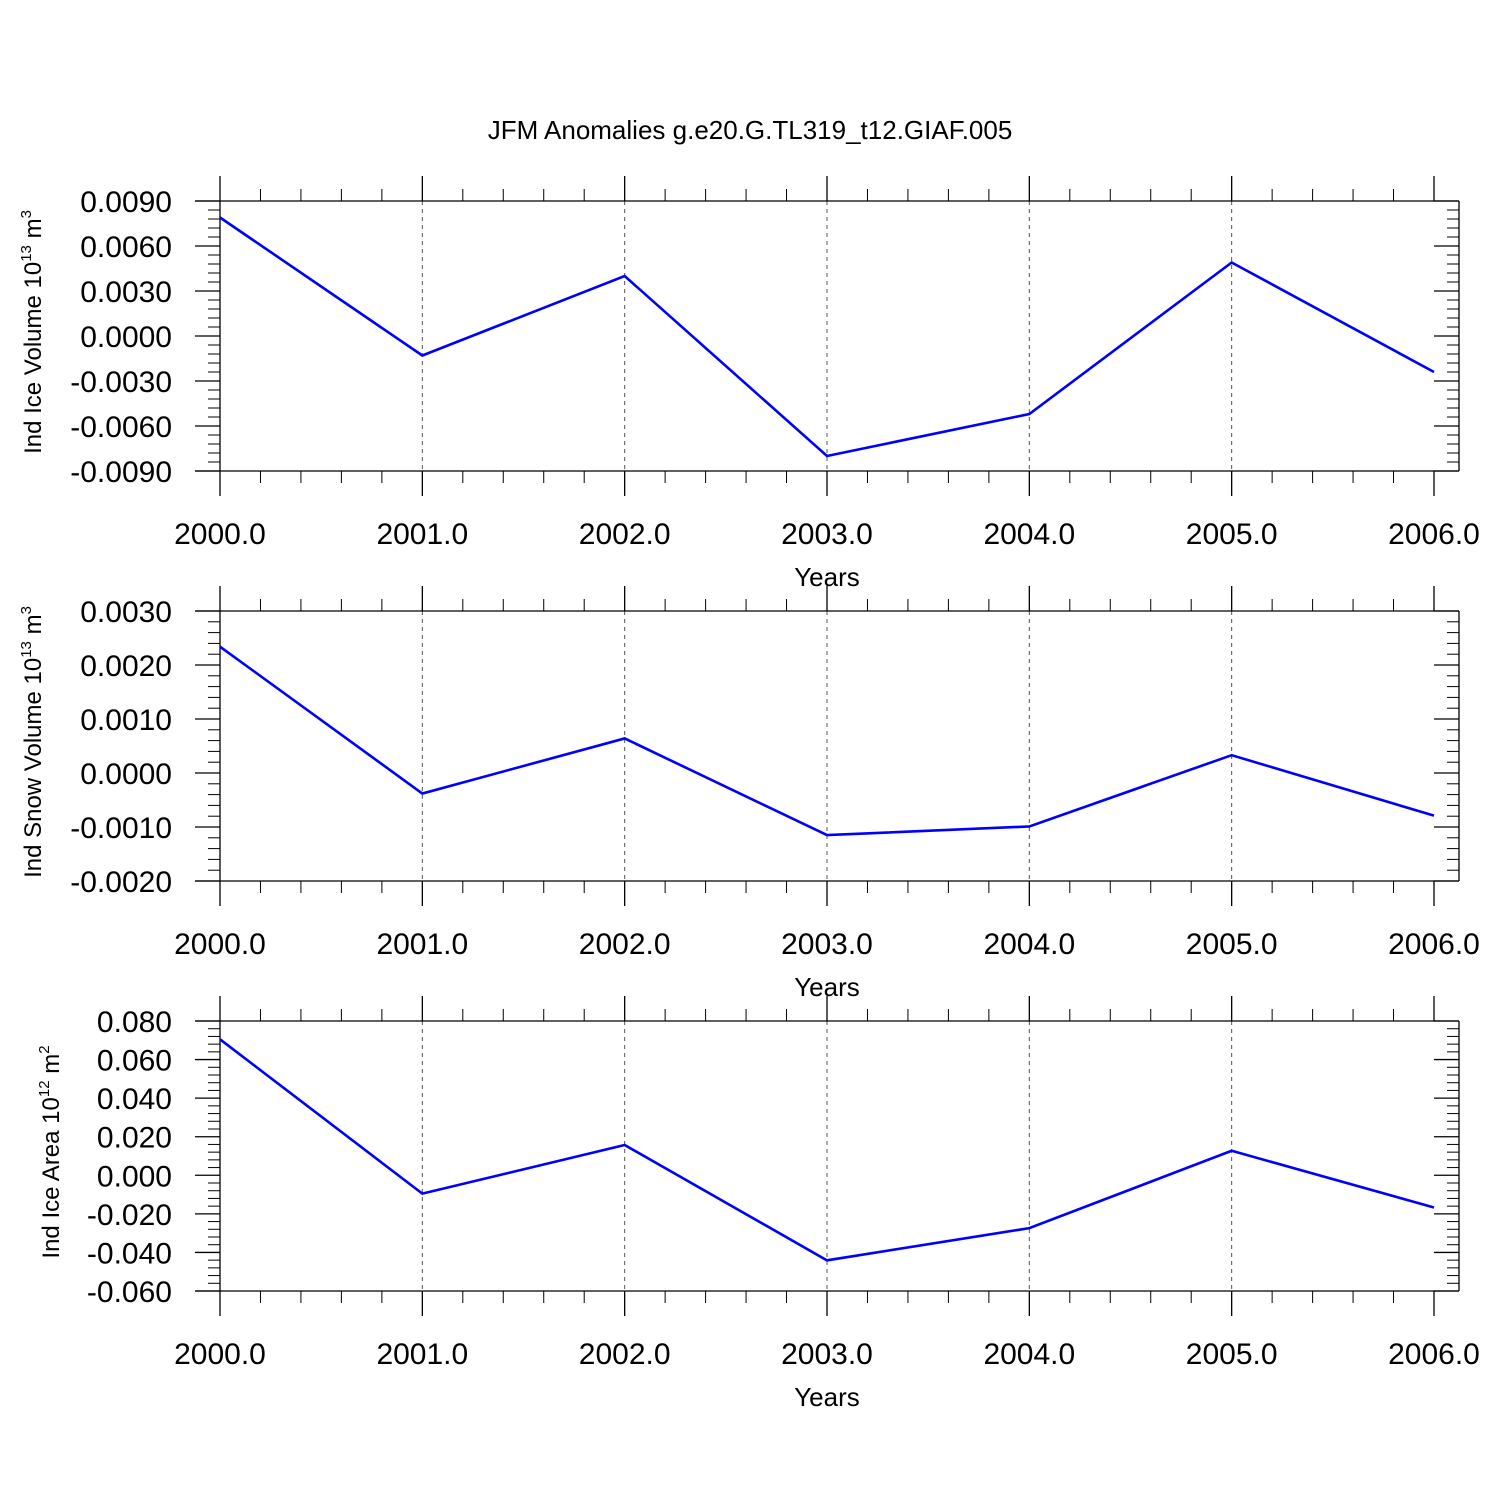  What do you see at coordinates (126, 202) in the screenshot?
I see `y-tick-label: 0.0090` at bounding box center [126, 202].